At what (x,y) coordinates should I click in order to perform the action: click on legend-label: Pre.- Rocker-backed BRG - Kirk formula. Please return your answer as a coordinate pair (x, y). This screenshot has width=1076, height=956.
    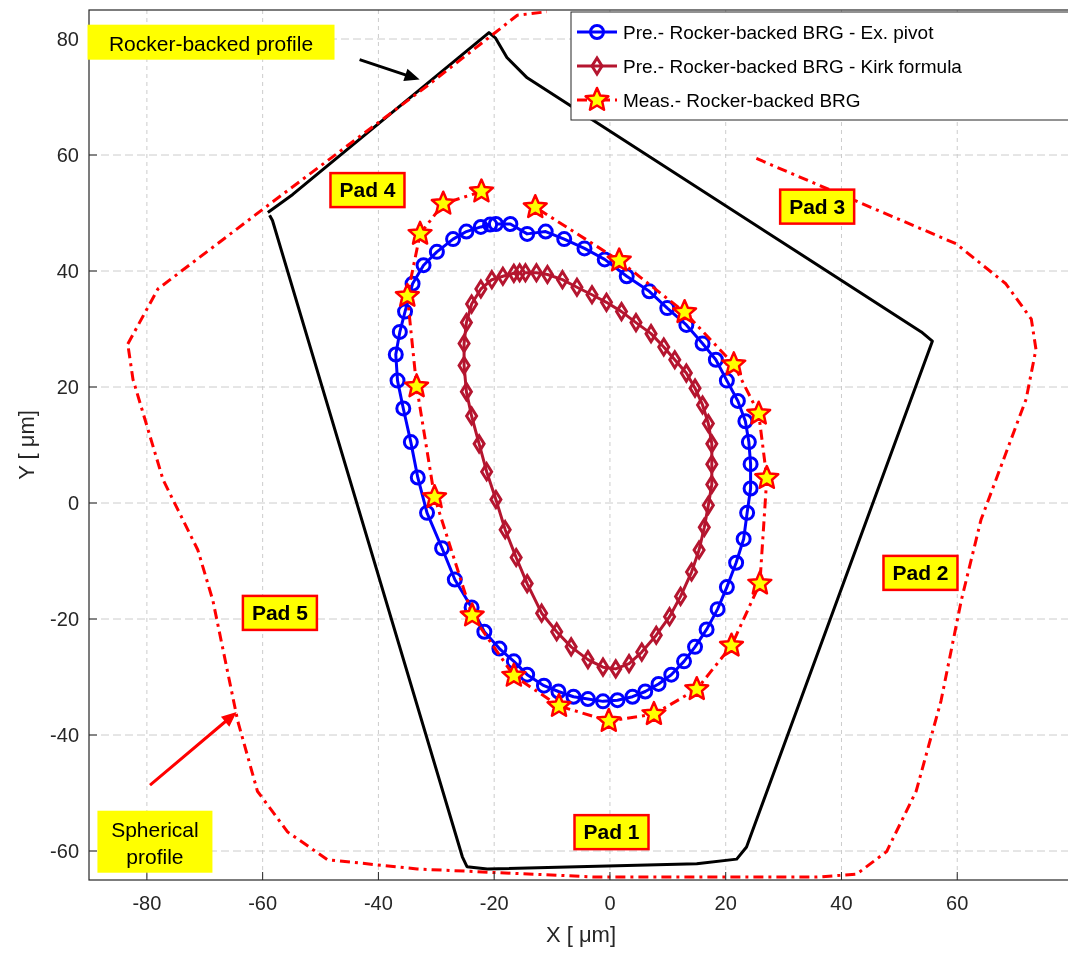
    Looking at the image, I should click on (793, 66).